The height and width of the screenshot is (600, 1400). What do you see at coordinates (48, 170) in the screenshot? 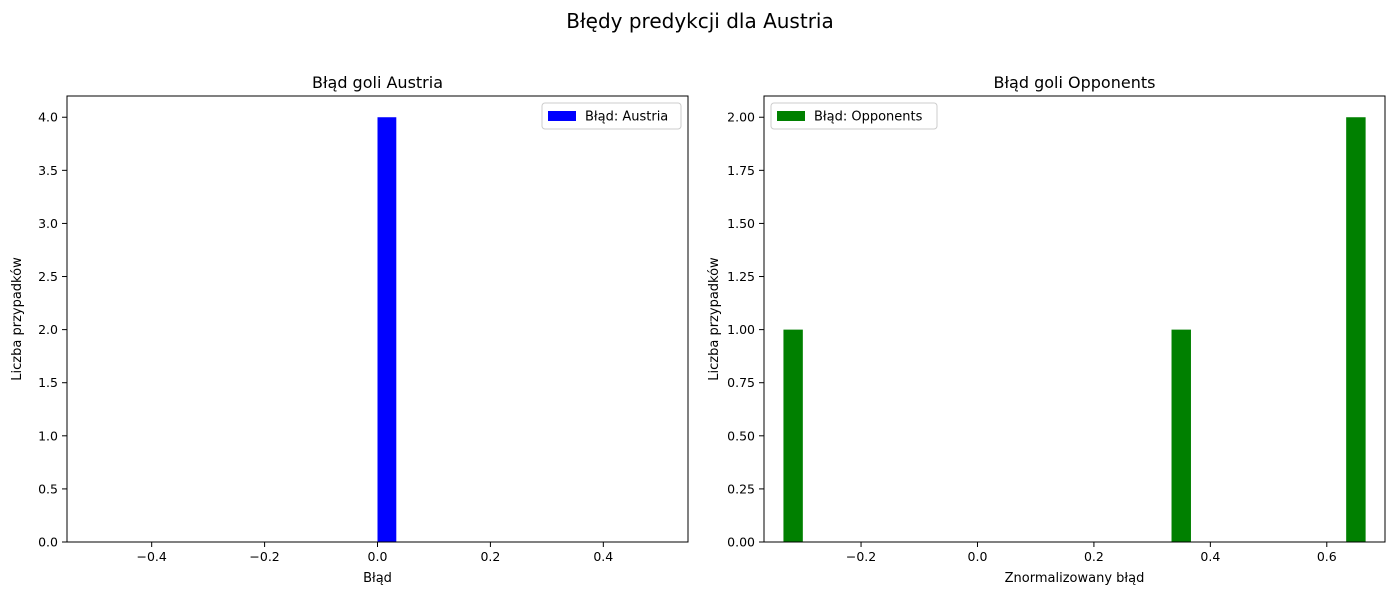
I see `y-tick-label: 3.5` at bounding box center [48, 170].